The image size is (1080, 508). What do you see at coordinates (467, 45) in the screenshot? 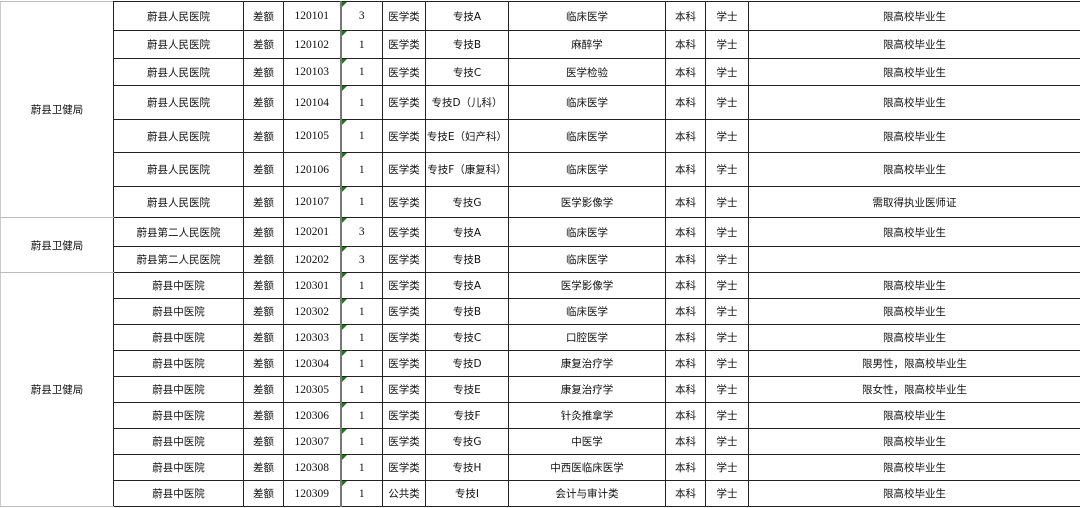
I see `position-name-cell: 专技B` at bounding box center [467, 45].